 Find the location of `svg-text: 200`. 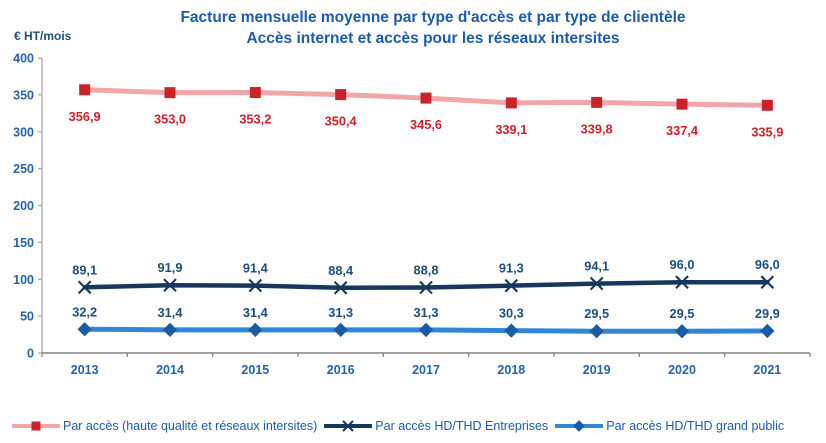

svg-text: 200 is located at coordinates (23, 206).